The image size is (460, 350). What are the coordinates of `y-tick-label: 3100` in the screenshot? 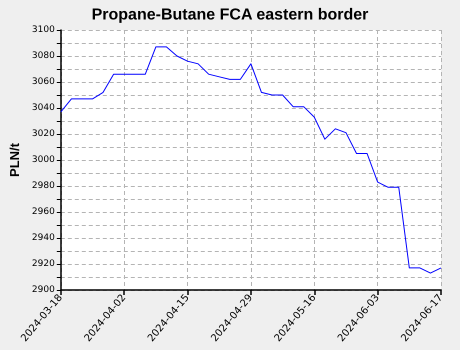 It's located at (44, 30).